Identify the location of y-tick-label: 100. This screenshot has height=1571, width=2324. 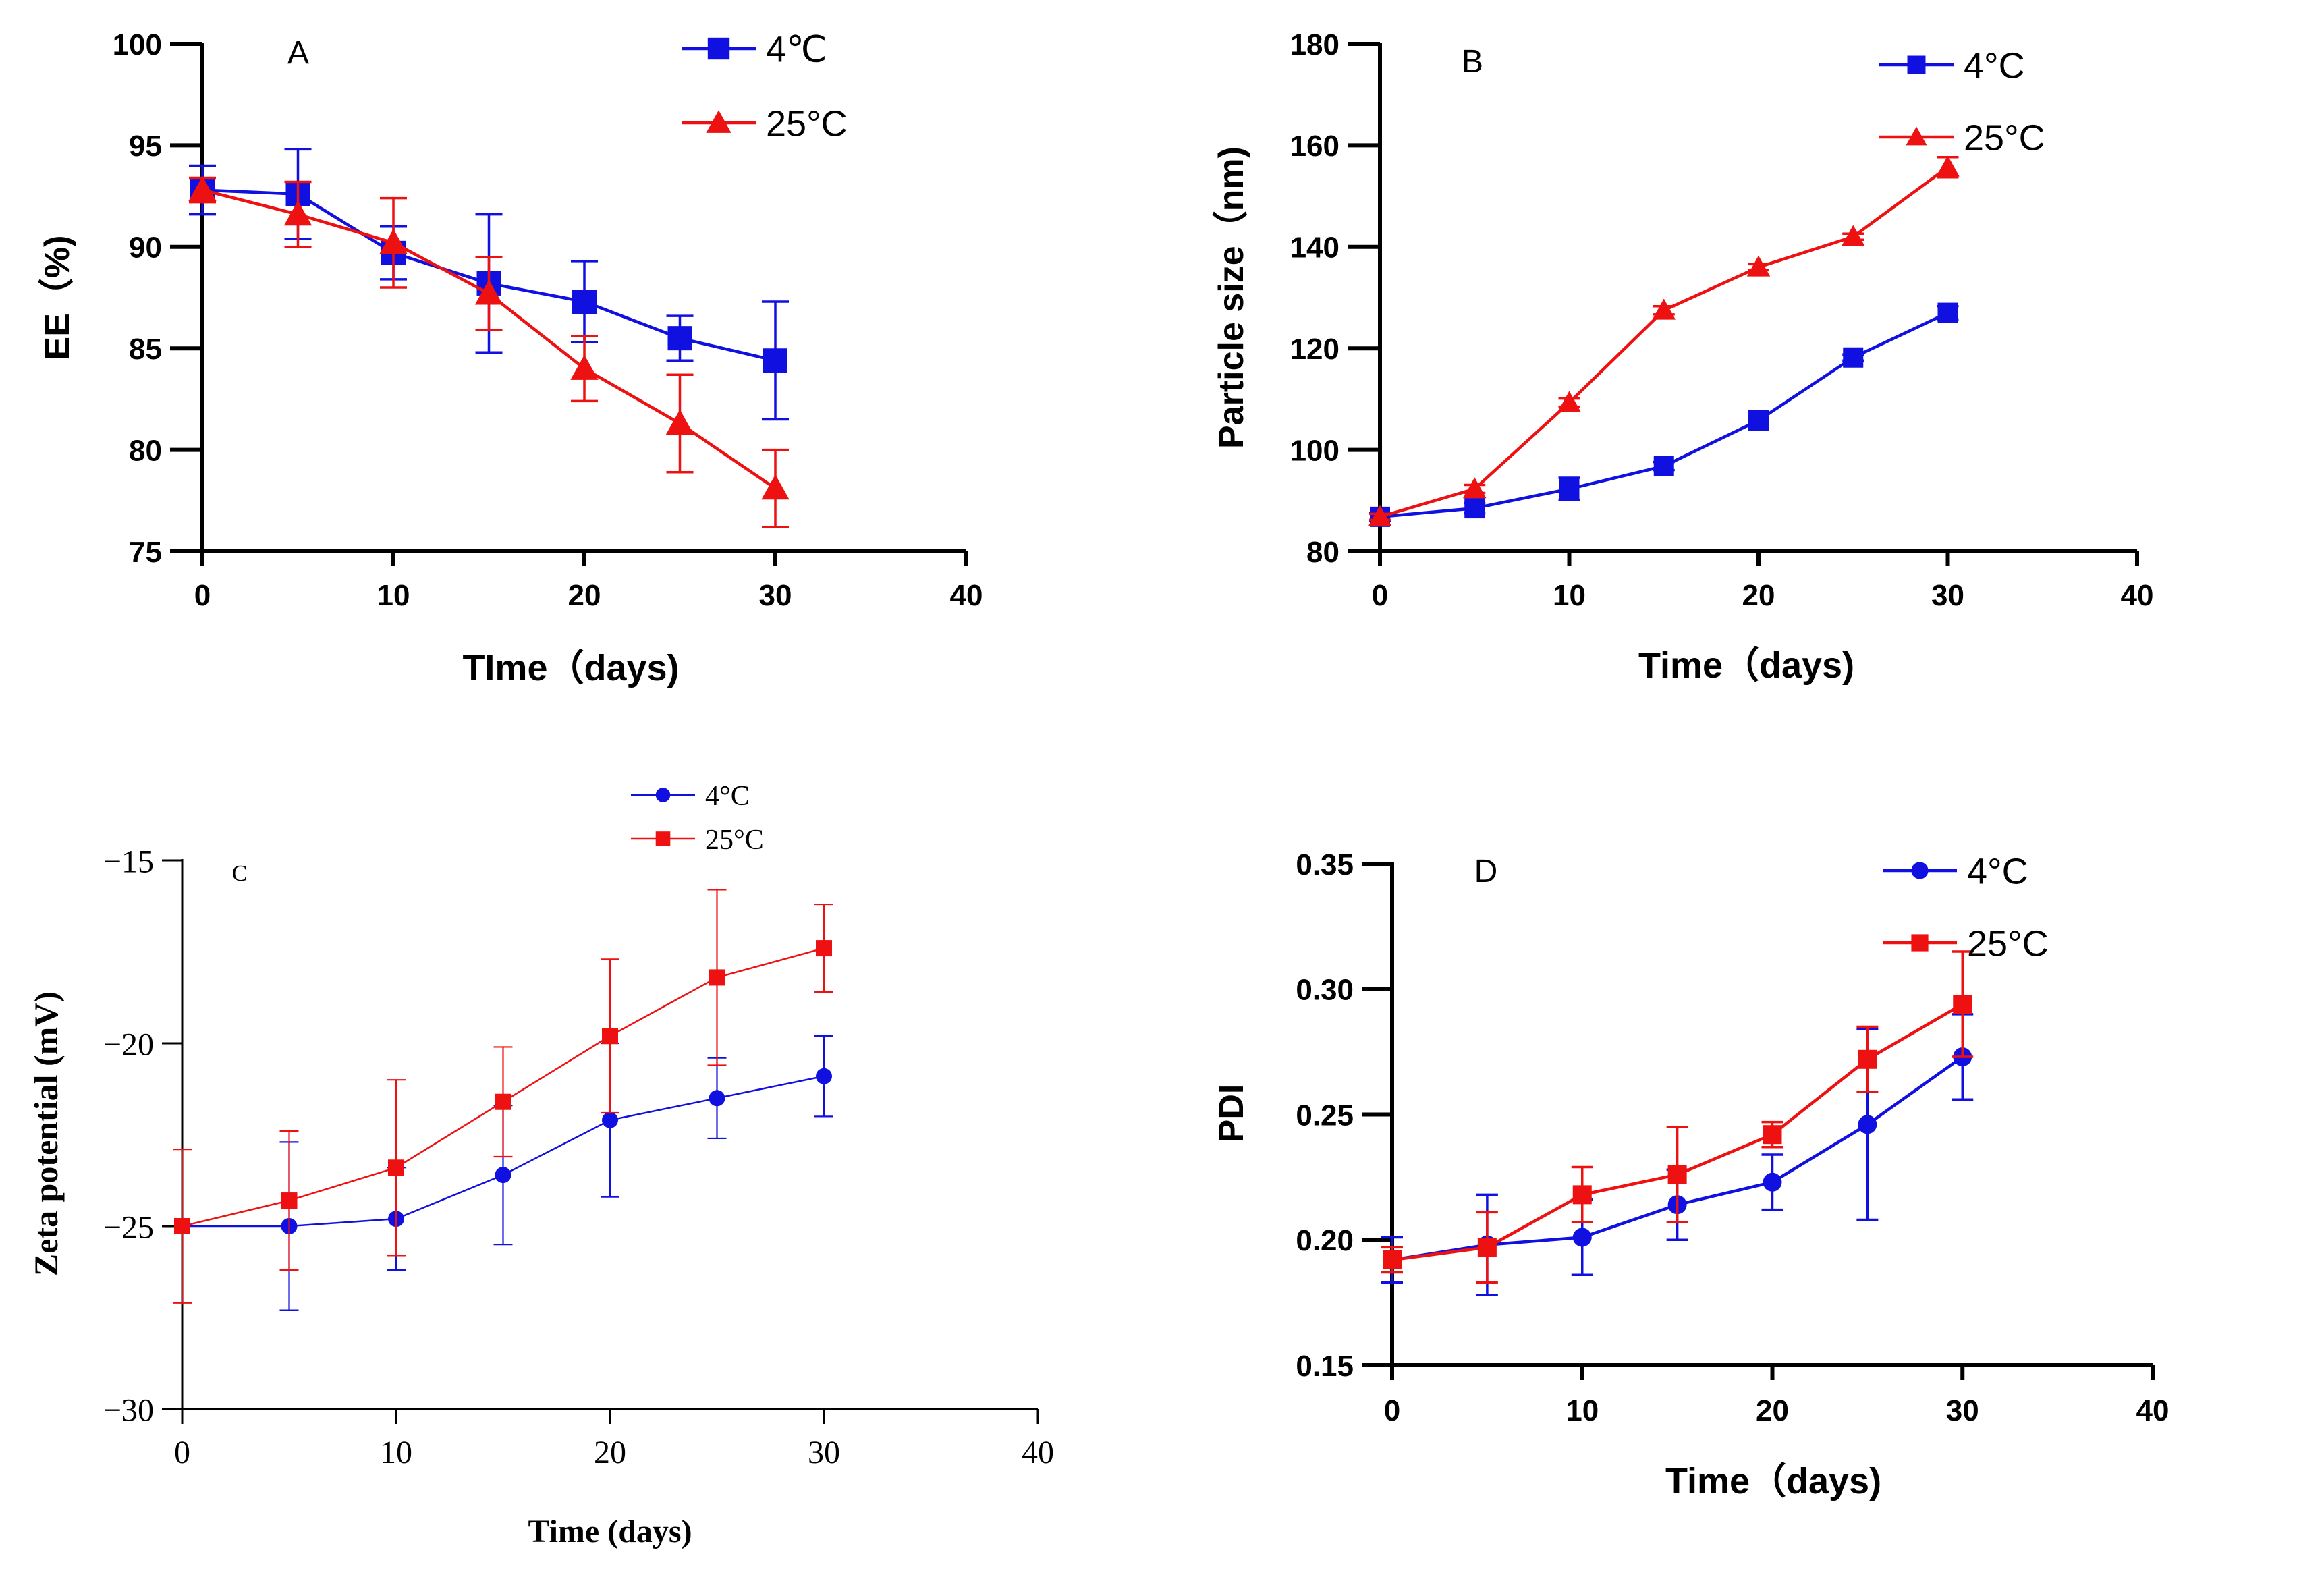
(1314, 450).